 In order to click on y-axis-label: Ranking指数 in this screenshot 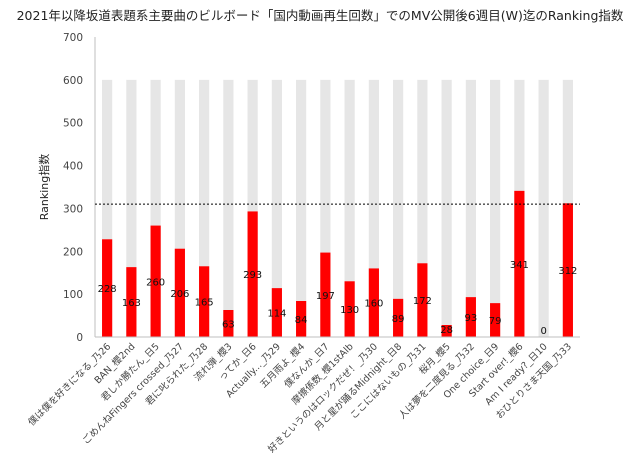, I will do `click(44, 187)`.